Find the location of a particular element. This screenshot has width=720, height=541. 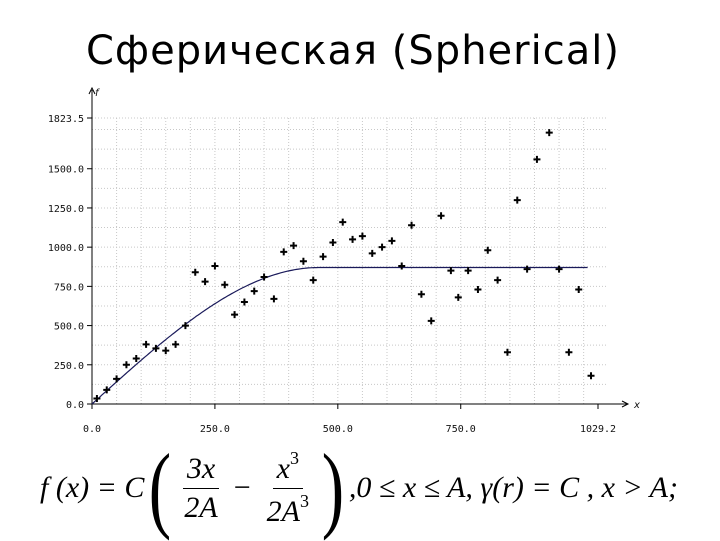

x-tick-label: 750.0 is located at coordinates (461, 429).